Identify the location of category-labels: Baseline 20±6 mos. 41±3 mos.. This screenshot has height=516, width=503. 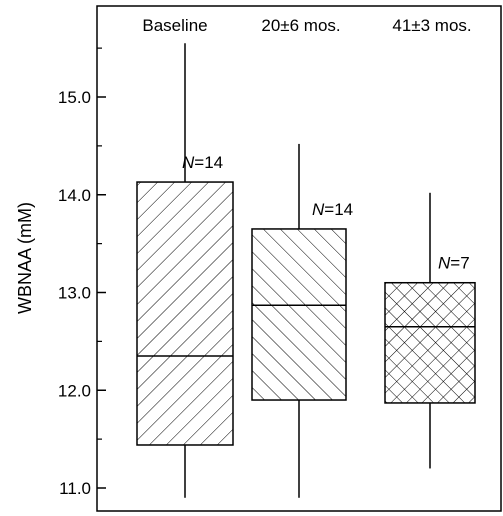
(306, 25).